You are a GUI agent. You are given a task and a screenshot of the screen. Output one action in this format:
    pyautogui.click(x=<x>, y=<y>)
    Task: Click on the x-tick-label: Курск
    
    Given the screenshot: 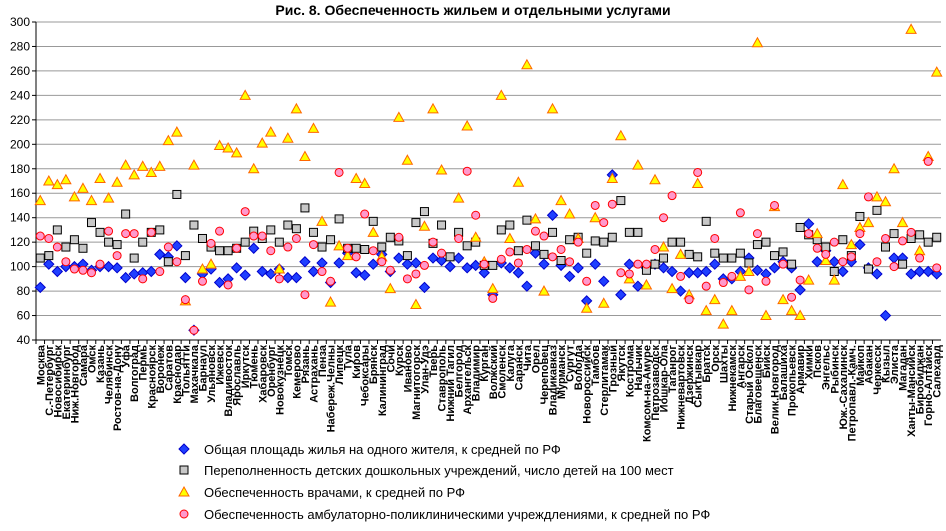 What is the action you would take?
    pyautogui.click(x=400, y=361)
    